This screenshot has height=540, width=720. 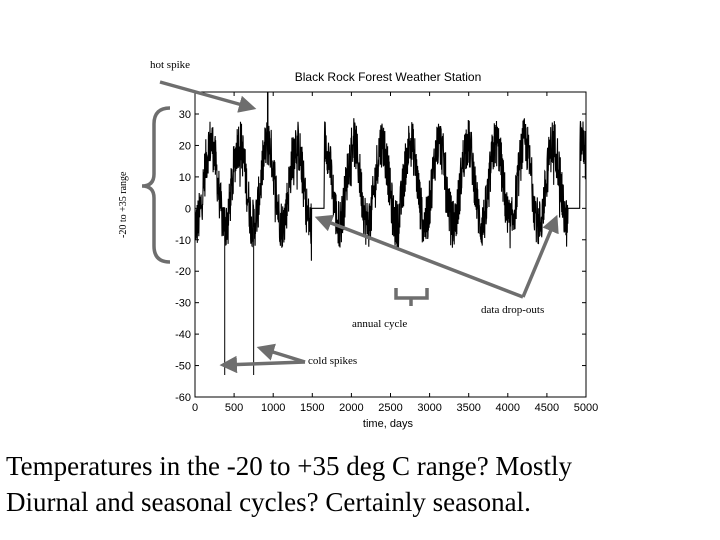 What do you see at coordinates (390, 408) in the screenshot?
I see `x-tick-label: 2500` at bounding box center [390, 408].